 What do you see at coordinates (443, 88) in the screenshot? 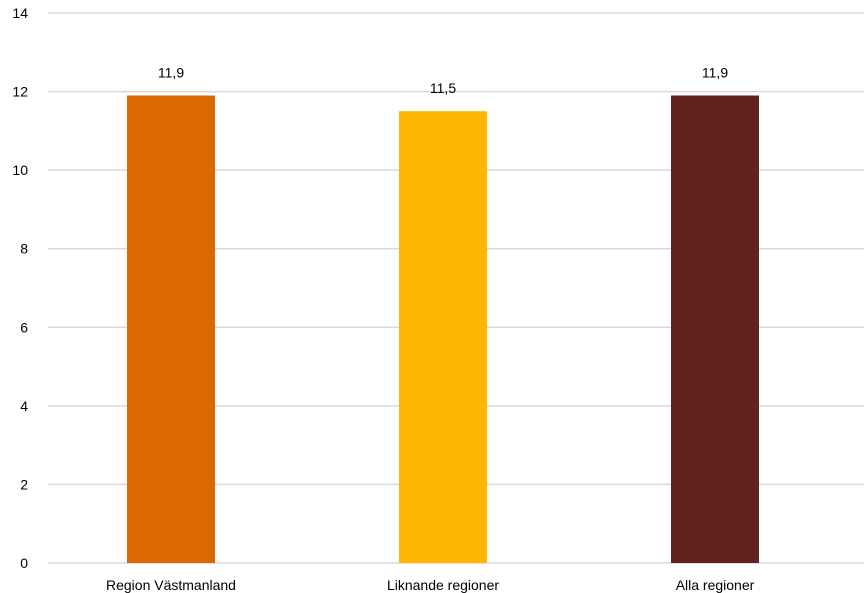
I see `data-label: 11,5` at bounding box center [443, 88].